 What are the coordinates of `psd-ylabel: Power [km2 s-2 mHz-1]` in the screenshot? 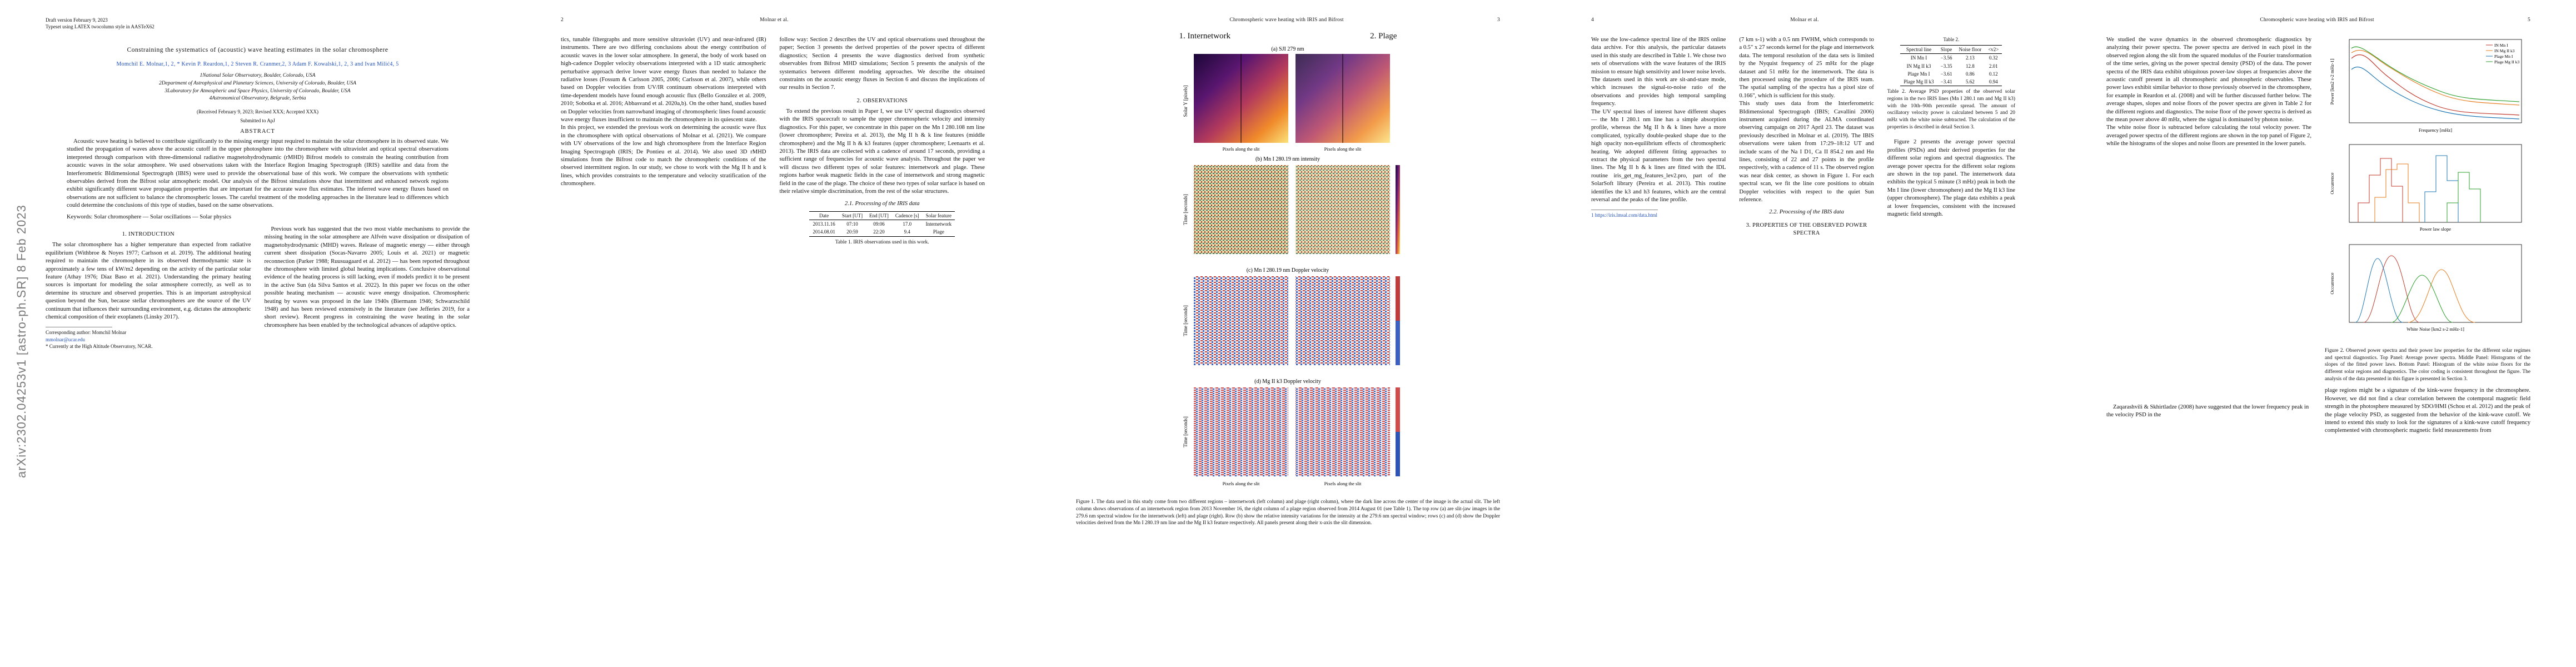 It's located at (2332, 81).